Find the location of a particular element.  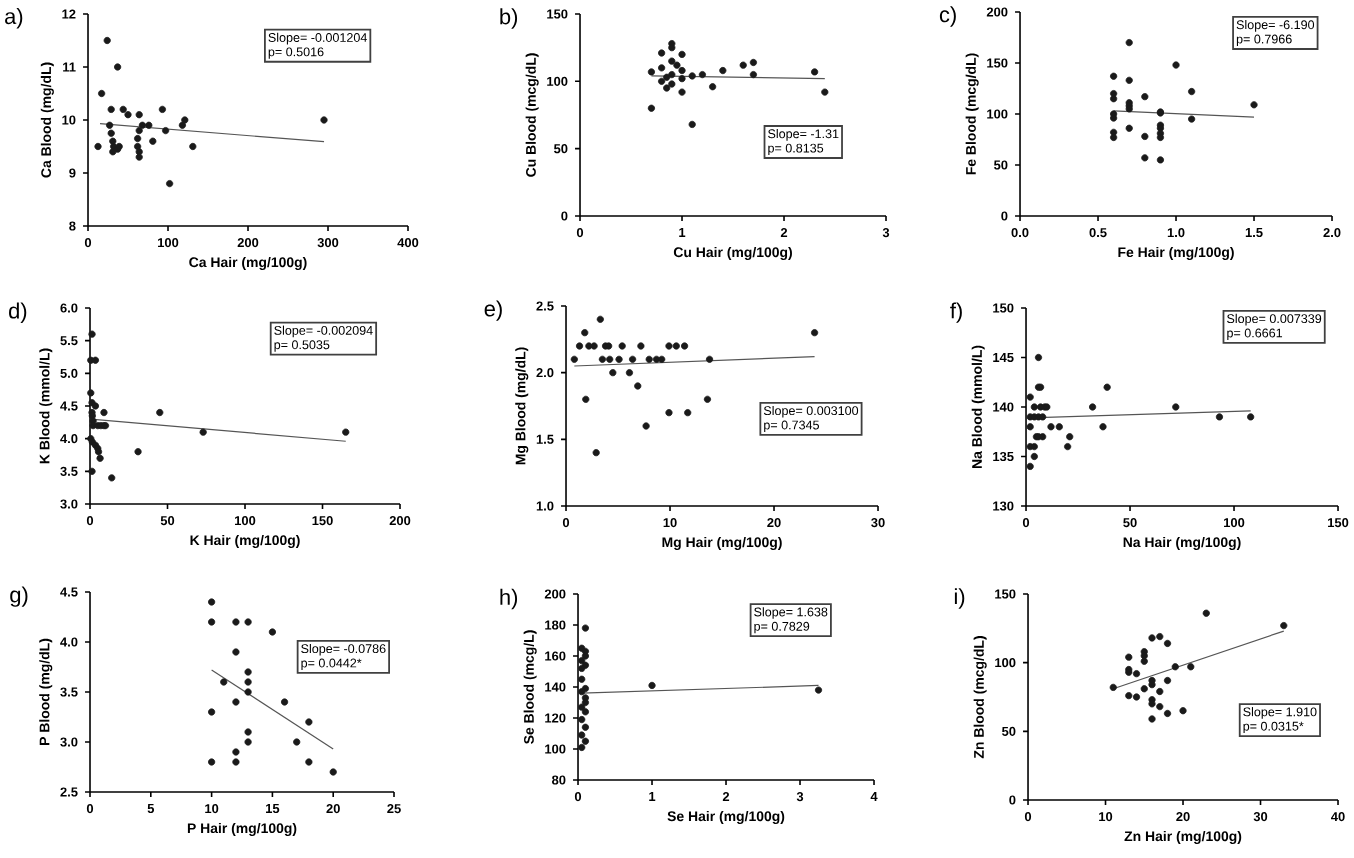

chart-title: e) is located at coordinates (493, 310).